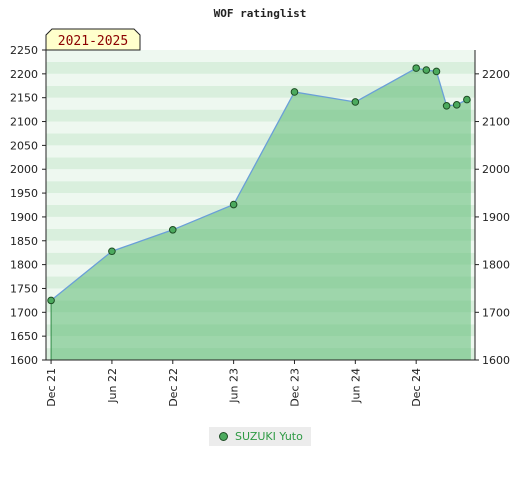 This screenshot has height=480, width=520. Describe the element at coordinates (24, 98) in the screenshot. I see `y-tick-label-left: 2150` at that location.